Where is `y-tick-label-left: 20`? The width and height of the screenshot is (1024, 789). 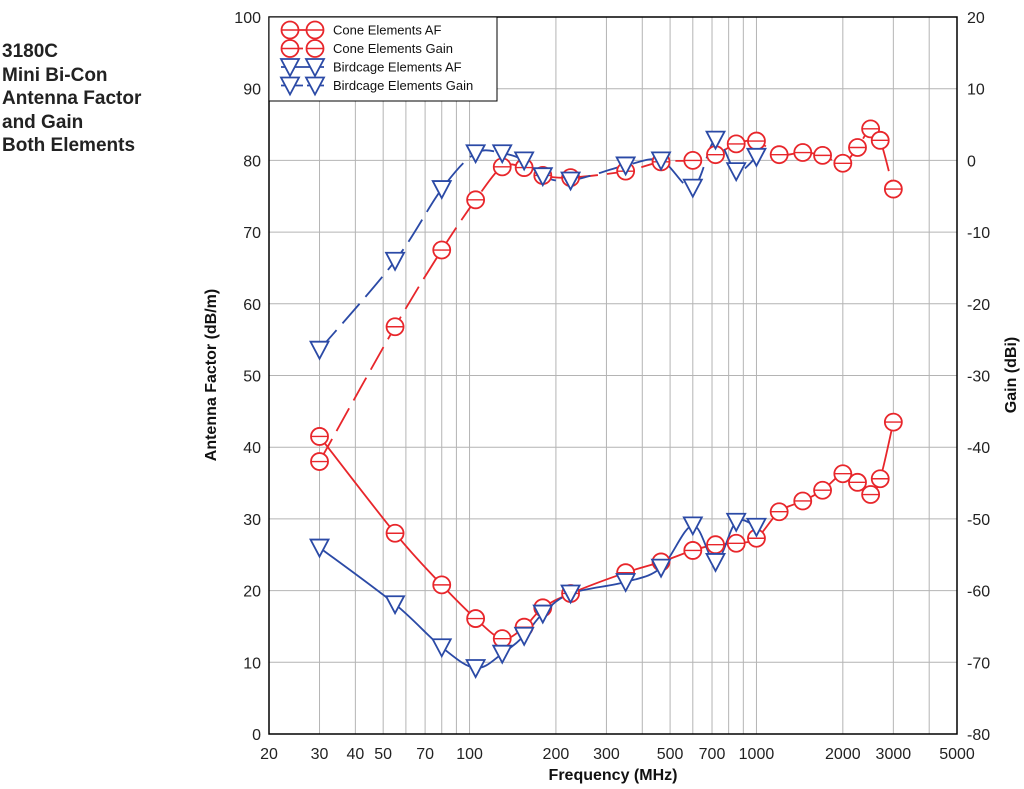
y-tick-label-left: 20 is located at coordinates (252, 592).